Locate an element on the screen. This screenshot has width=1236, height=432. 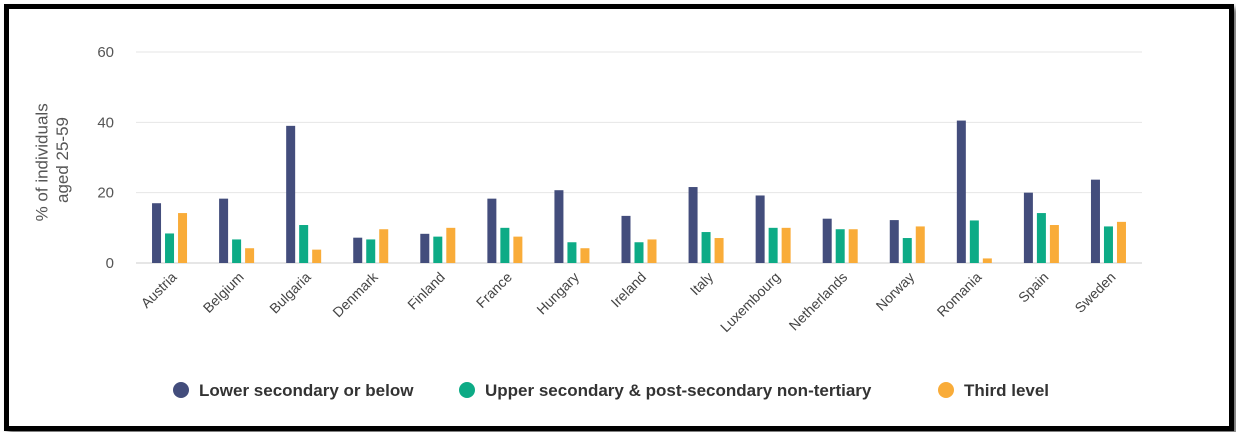
legend-label-series-3: Third level is located at coordinates (1006, 390).